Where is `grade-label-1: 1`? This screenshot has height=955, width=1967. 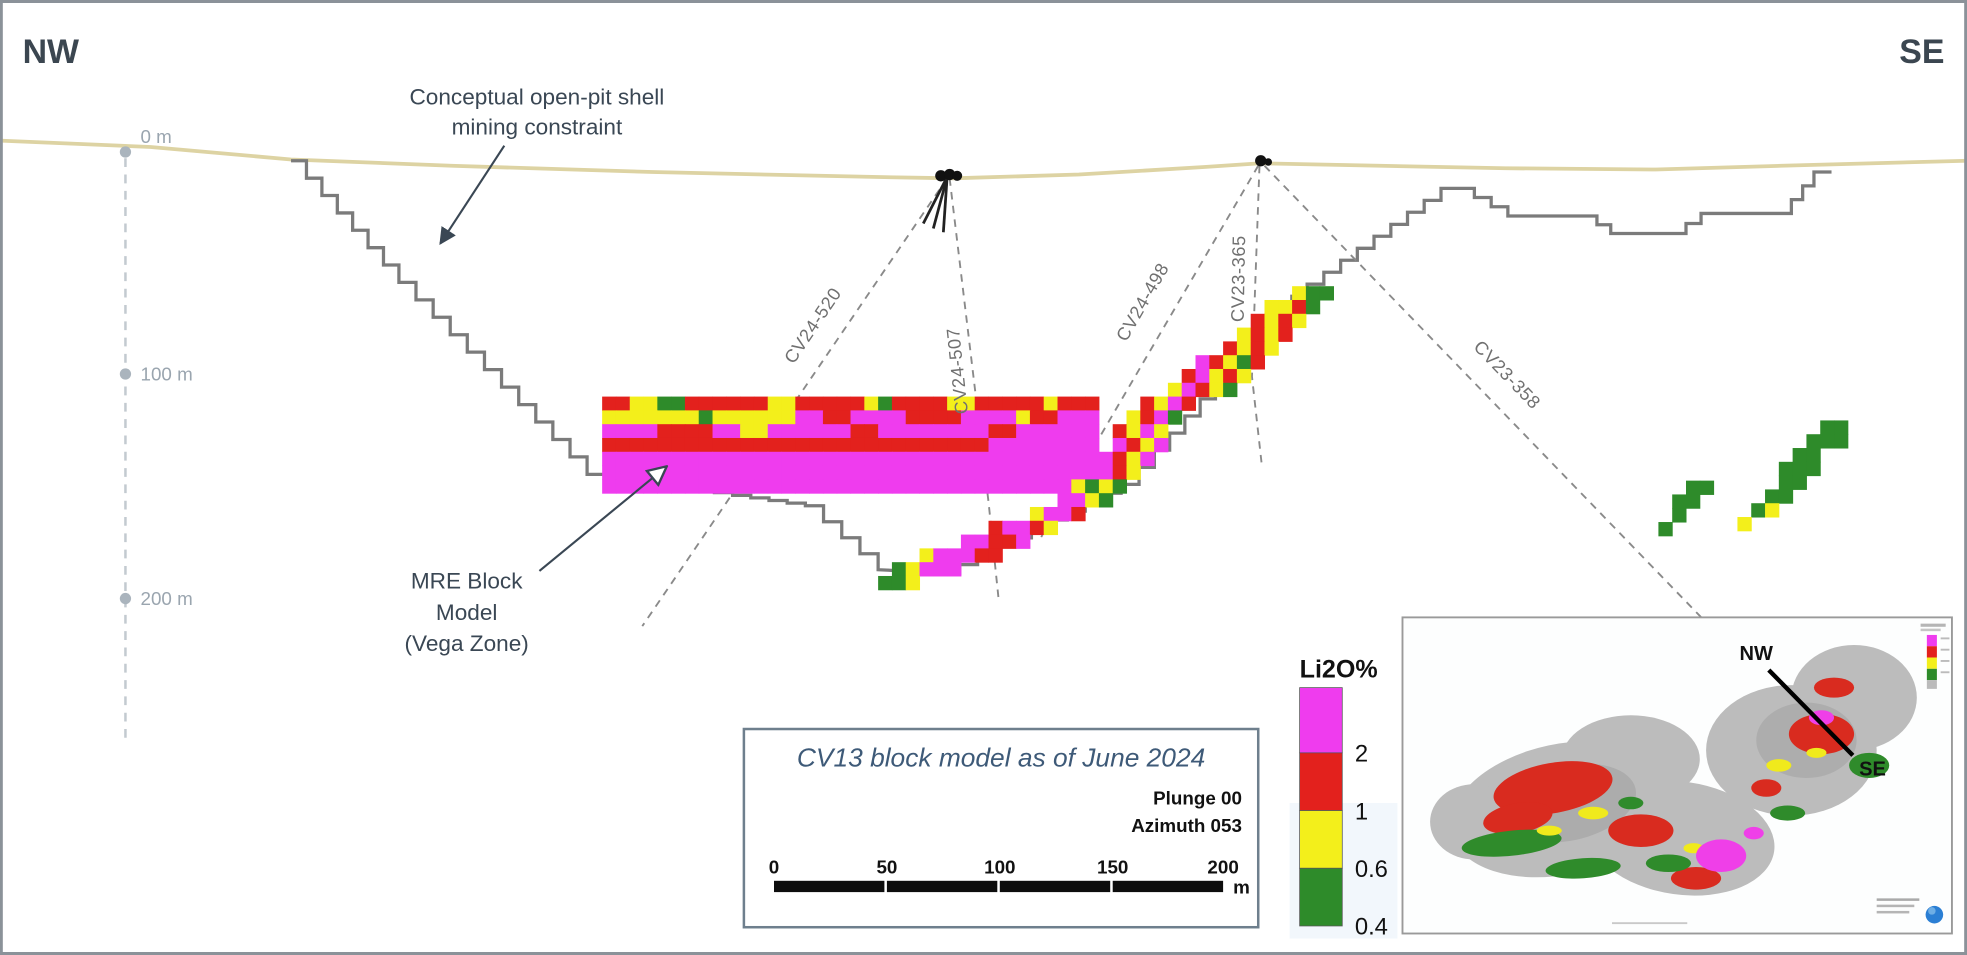 grade-label-1: 1 is located at coordinates (1361, 811).